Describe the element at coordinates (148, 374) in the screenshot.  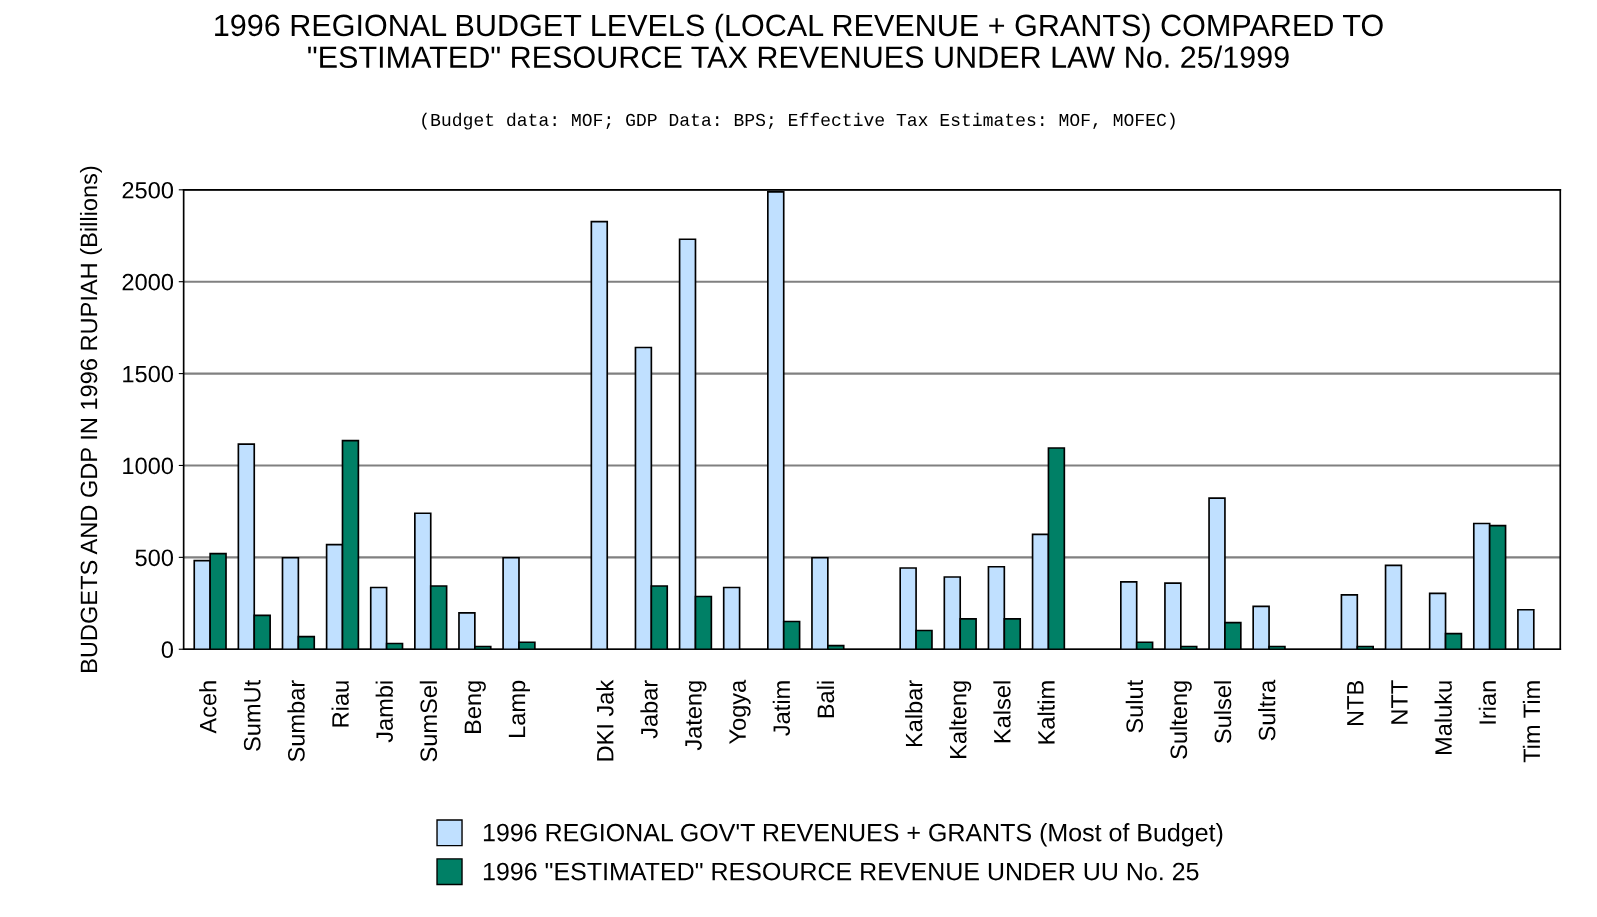
I see `y-tick-label: 1500` at that location.